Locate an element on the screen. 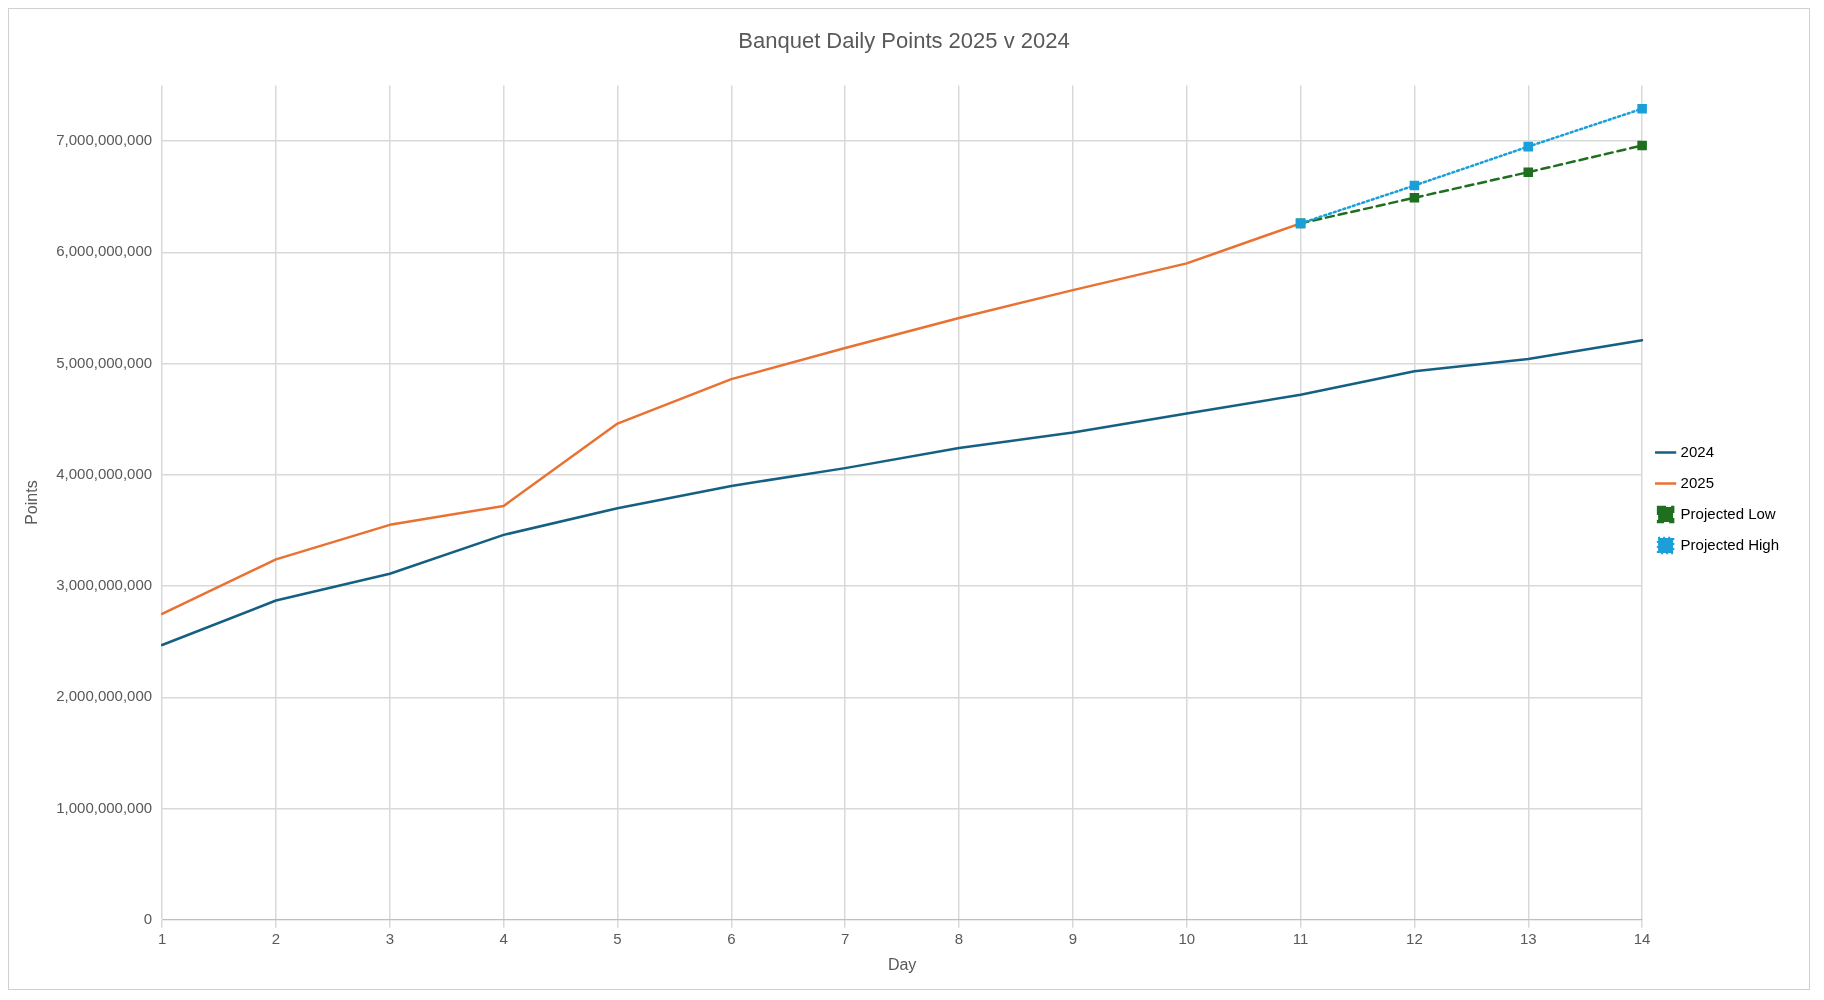 This screenshot has width=1824, height=1000. x-tick-label: 6 is located at coordinates (731, 938).